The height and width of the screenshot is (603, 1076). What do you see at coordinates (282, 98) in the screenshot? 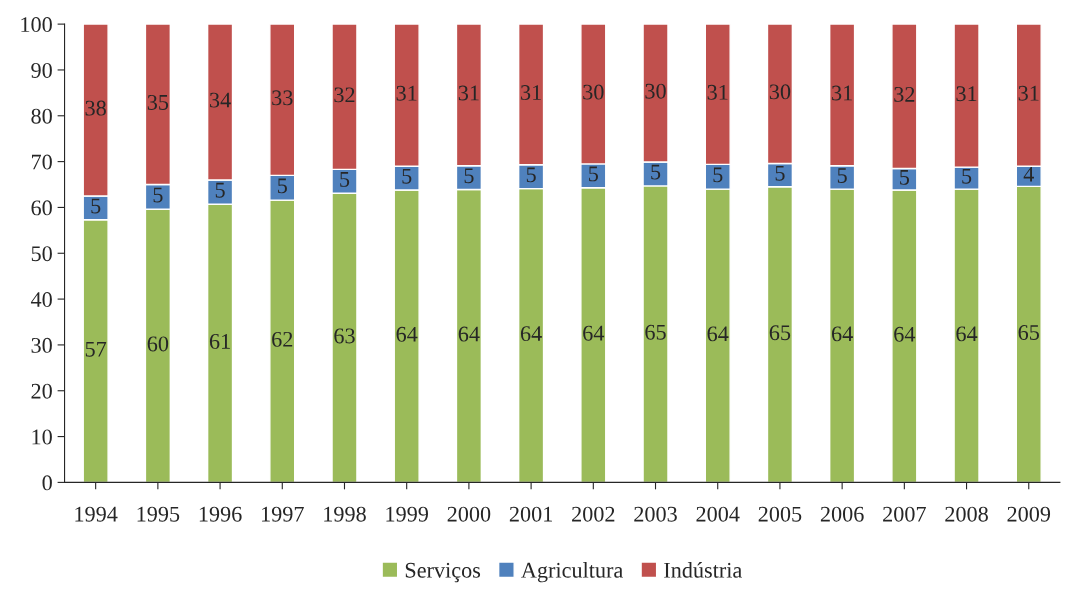
I see `data-label: 33` at bounding box center [282, 98].